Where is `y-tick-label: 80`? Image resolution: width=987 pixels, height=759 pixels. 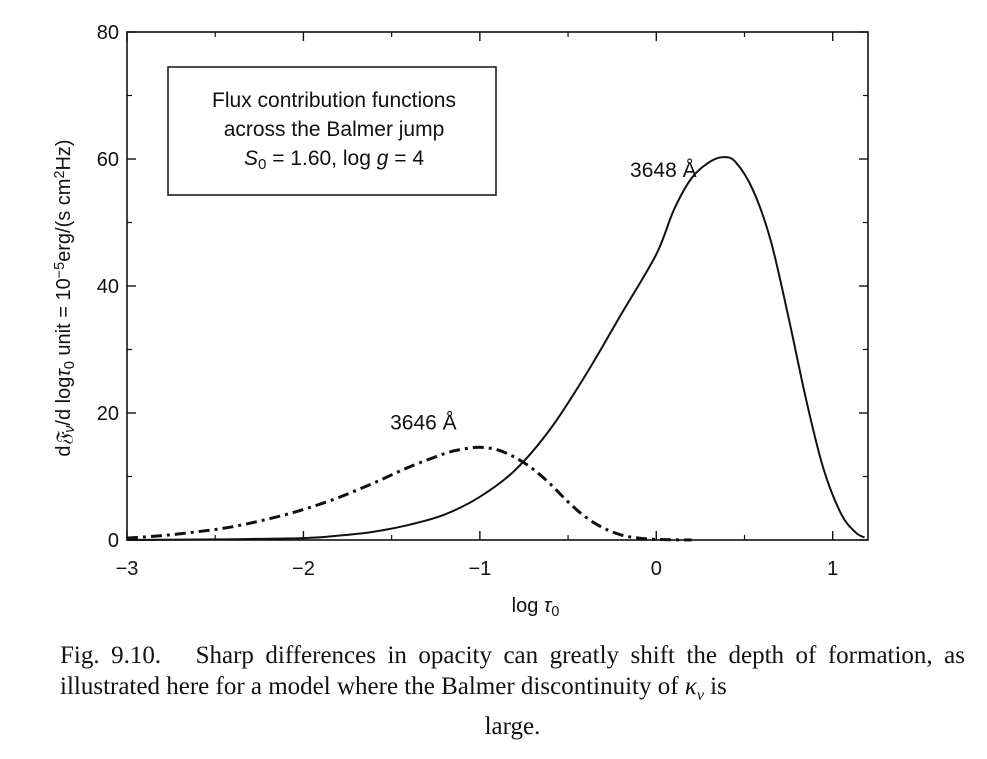
y-tick-label: 80 is located at coordinates (108, 33).